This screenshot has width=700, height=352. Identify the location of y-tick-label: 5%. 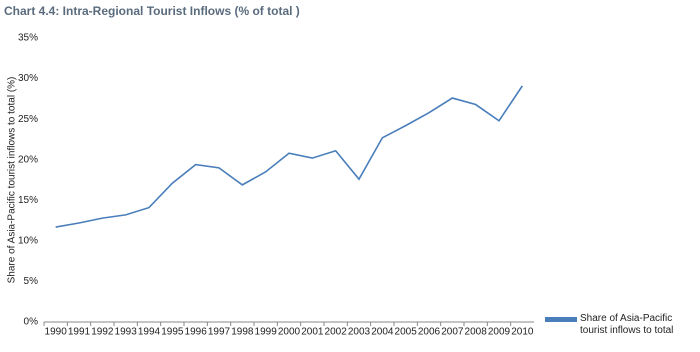
(31, 281).